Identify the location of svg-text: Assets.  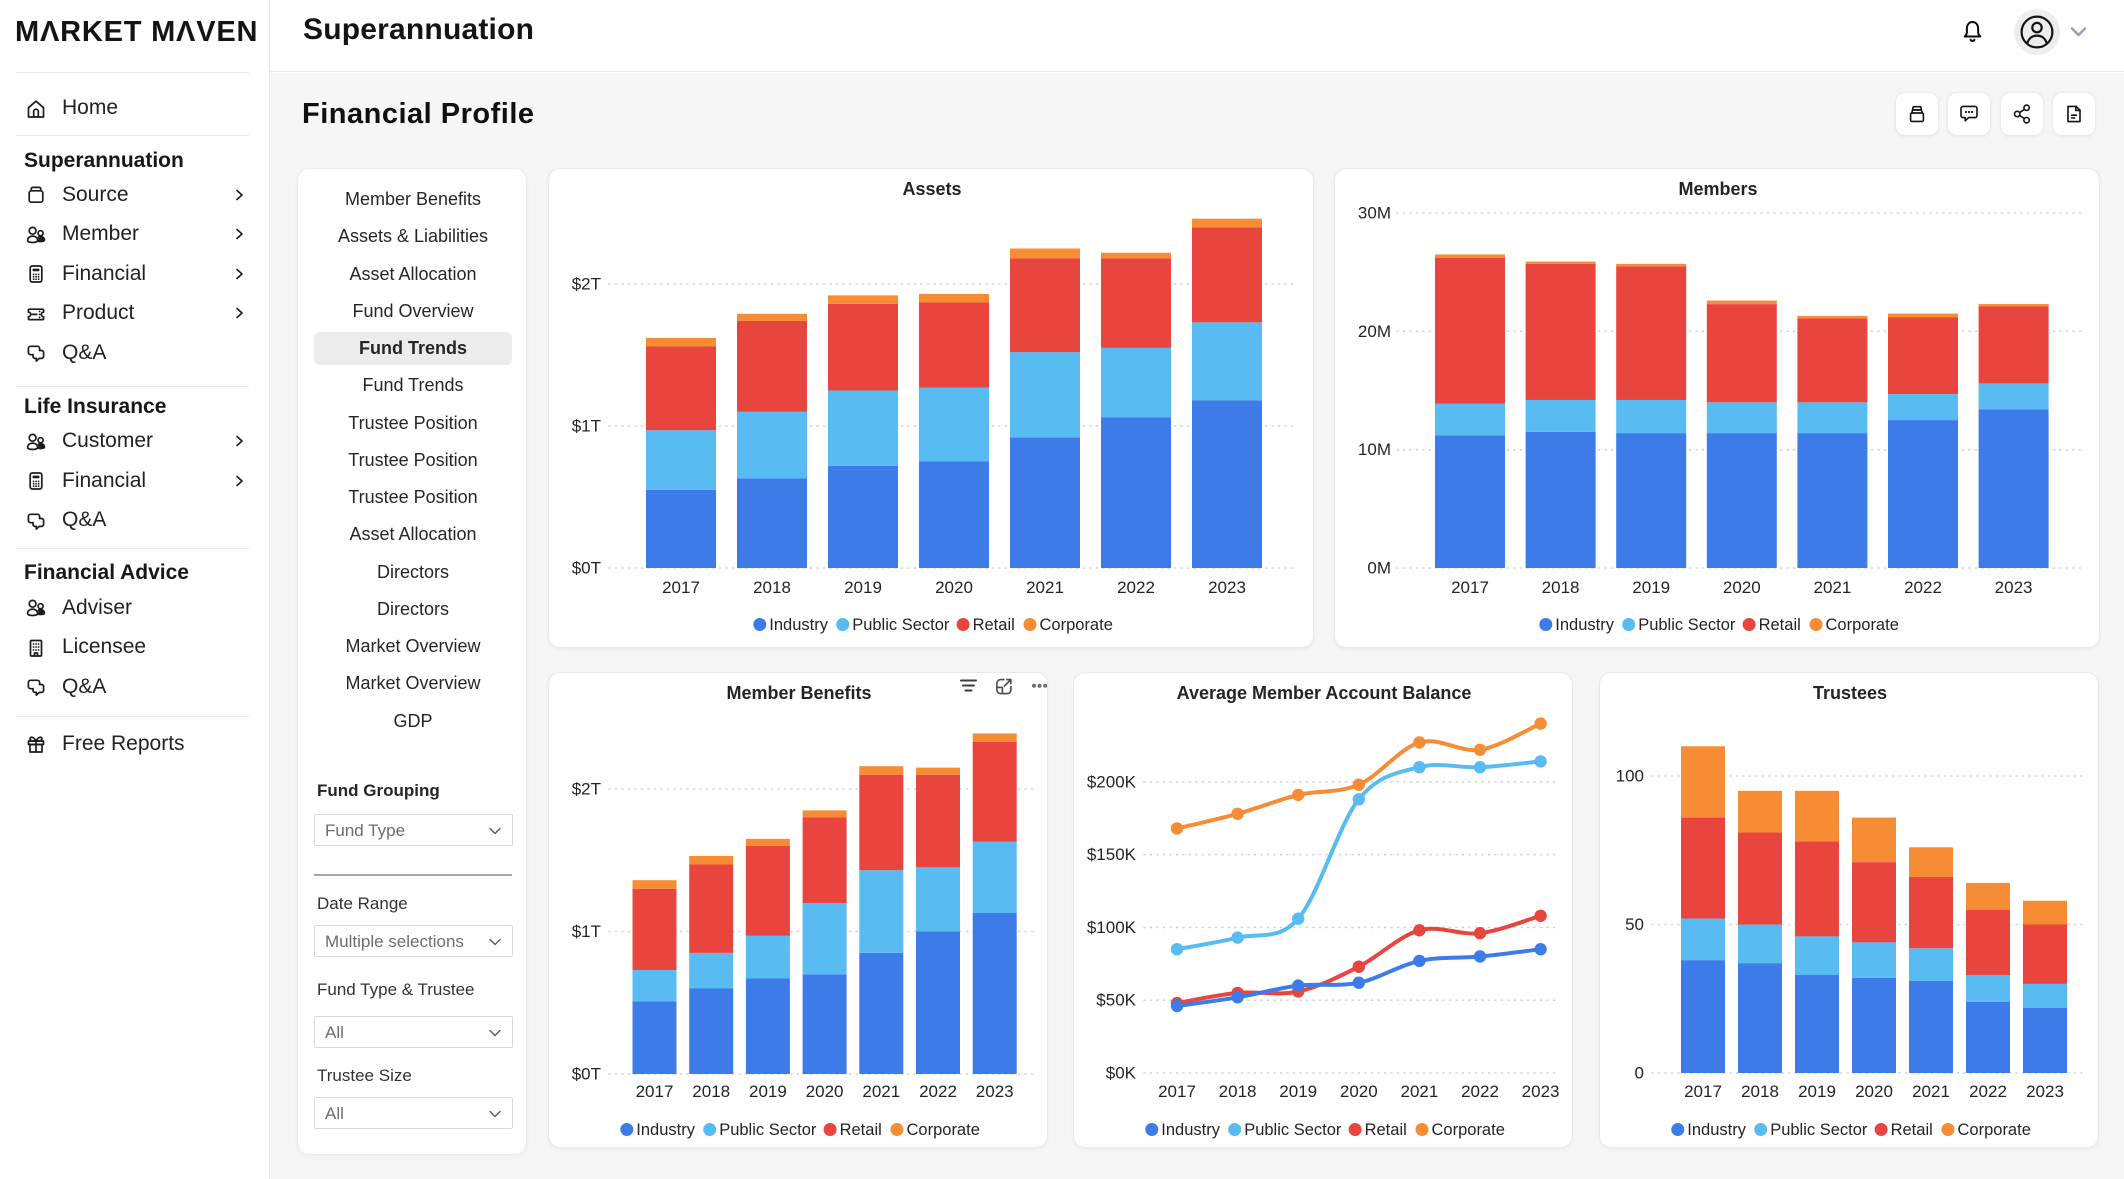
(931, 189).